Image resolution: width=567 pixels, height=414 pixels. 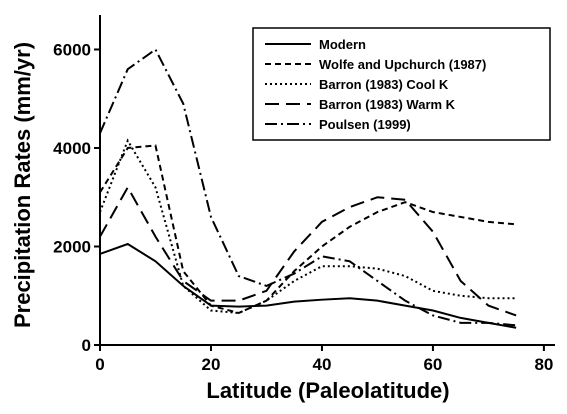 What do you see at coordinates (543, 364) in the screenshot?
I see `x-tick-label: 80` at bounding box center [543, 364].